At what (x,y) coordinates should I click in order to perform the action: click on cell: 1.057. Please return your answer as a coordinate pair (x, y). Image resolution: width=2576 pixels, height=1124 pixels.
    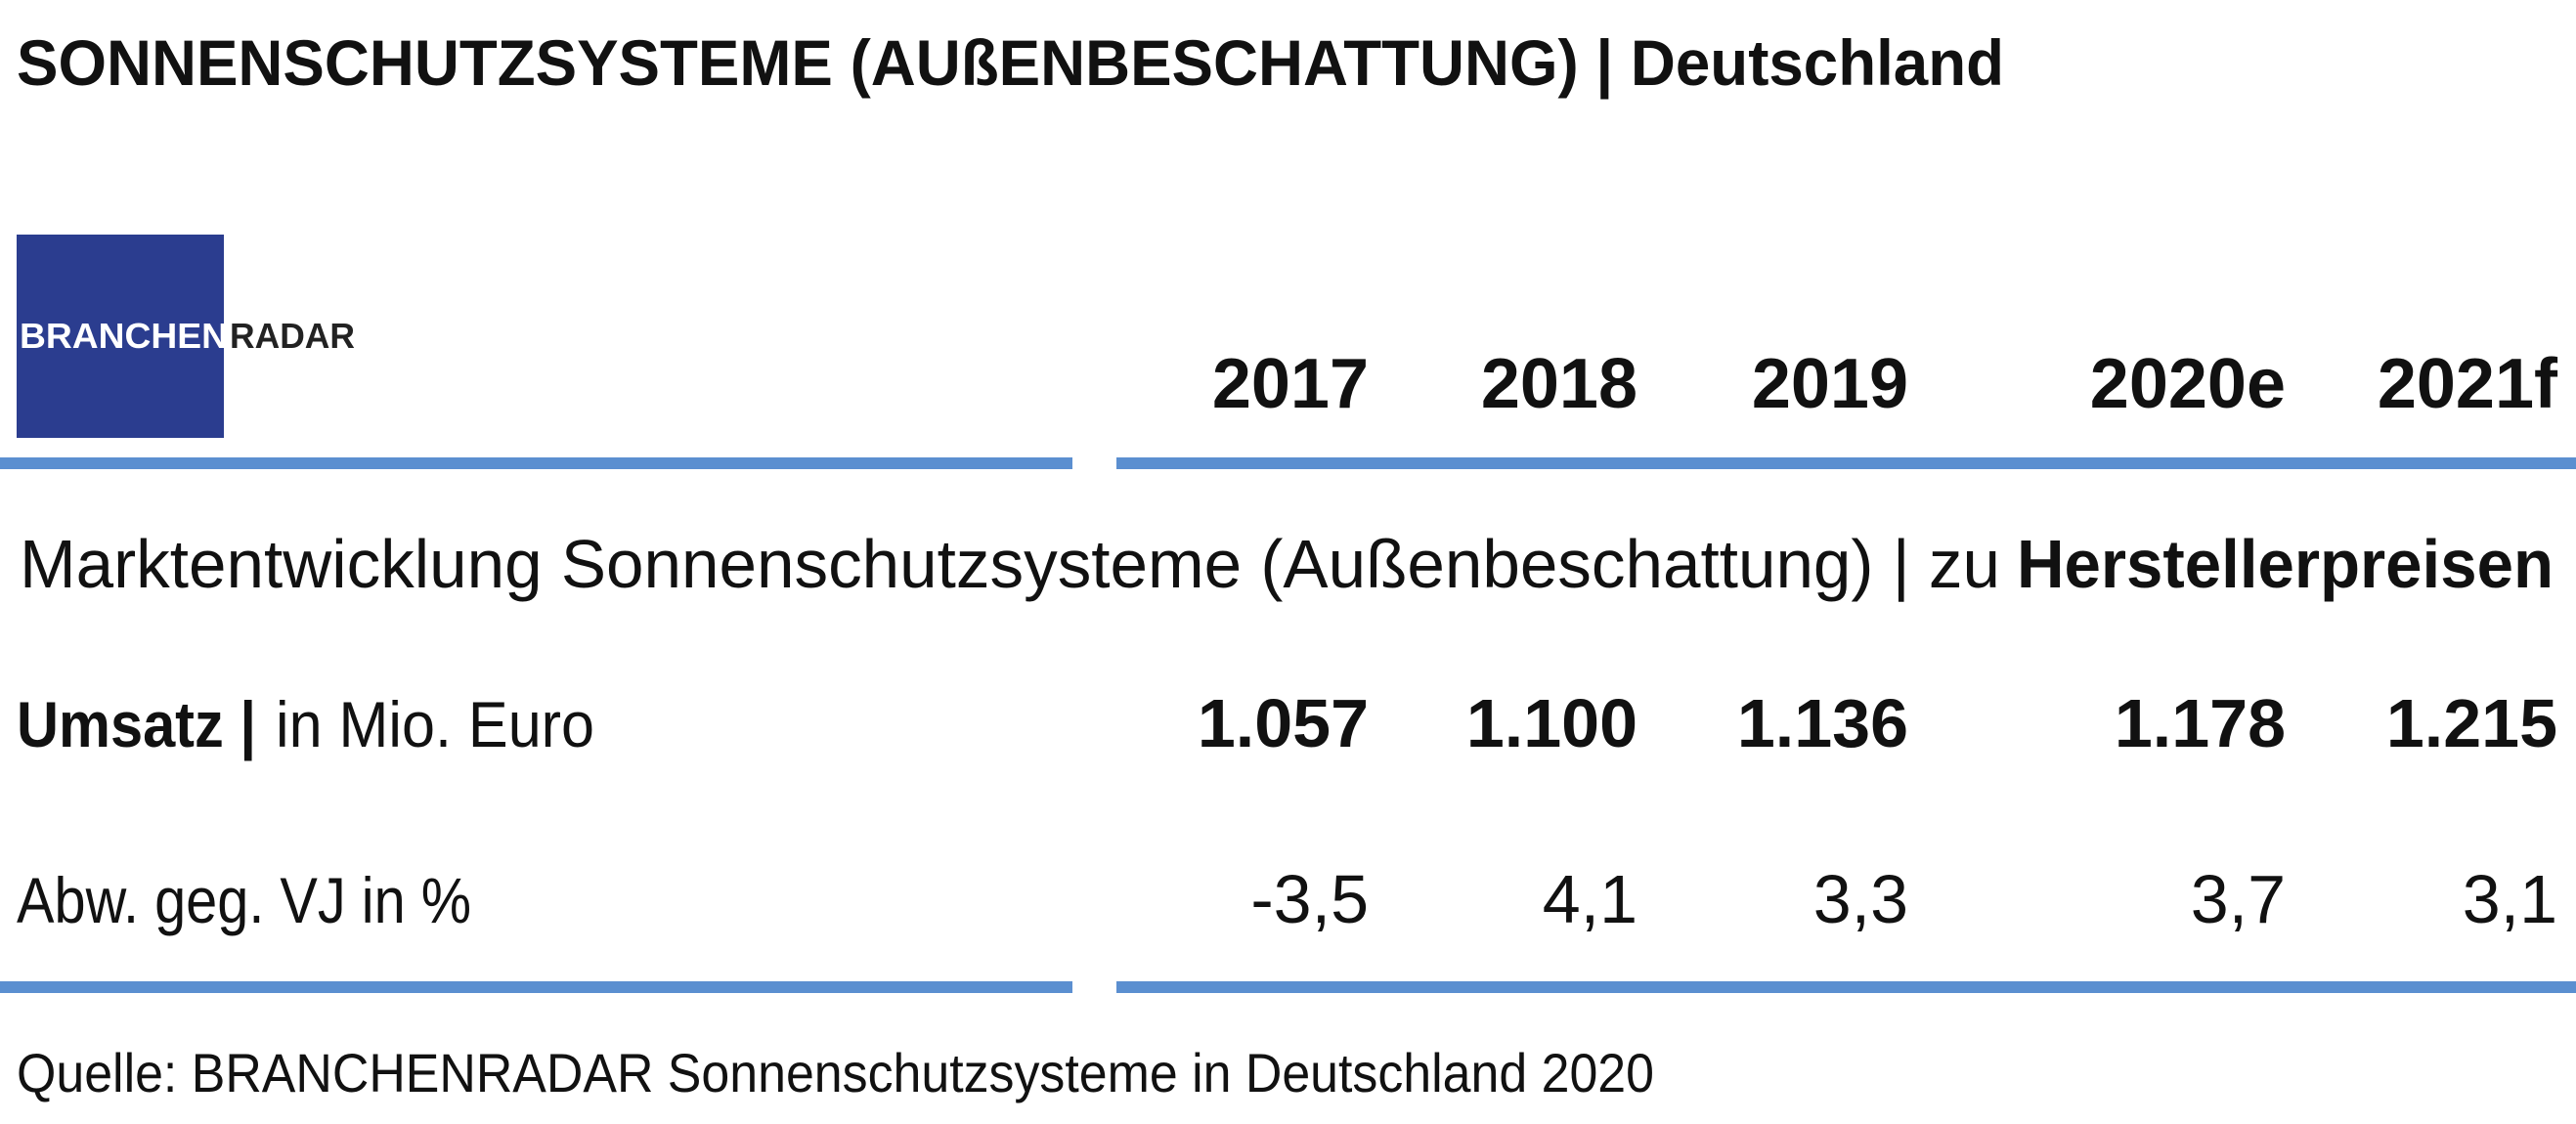
    Looking at the image, I should click on (1283, 723).